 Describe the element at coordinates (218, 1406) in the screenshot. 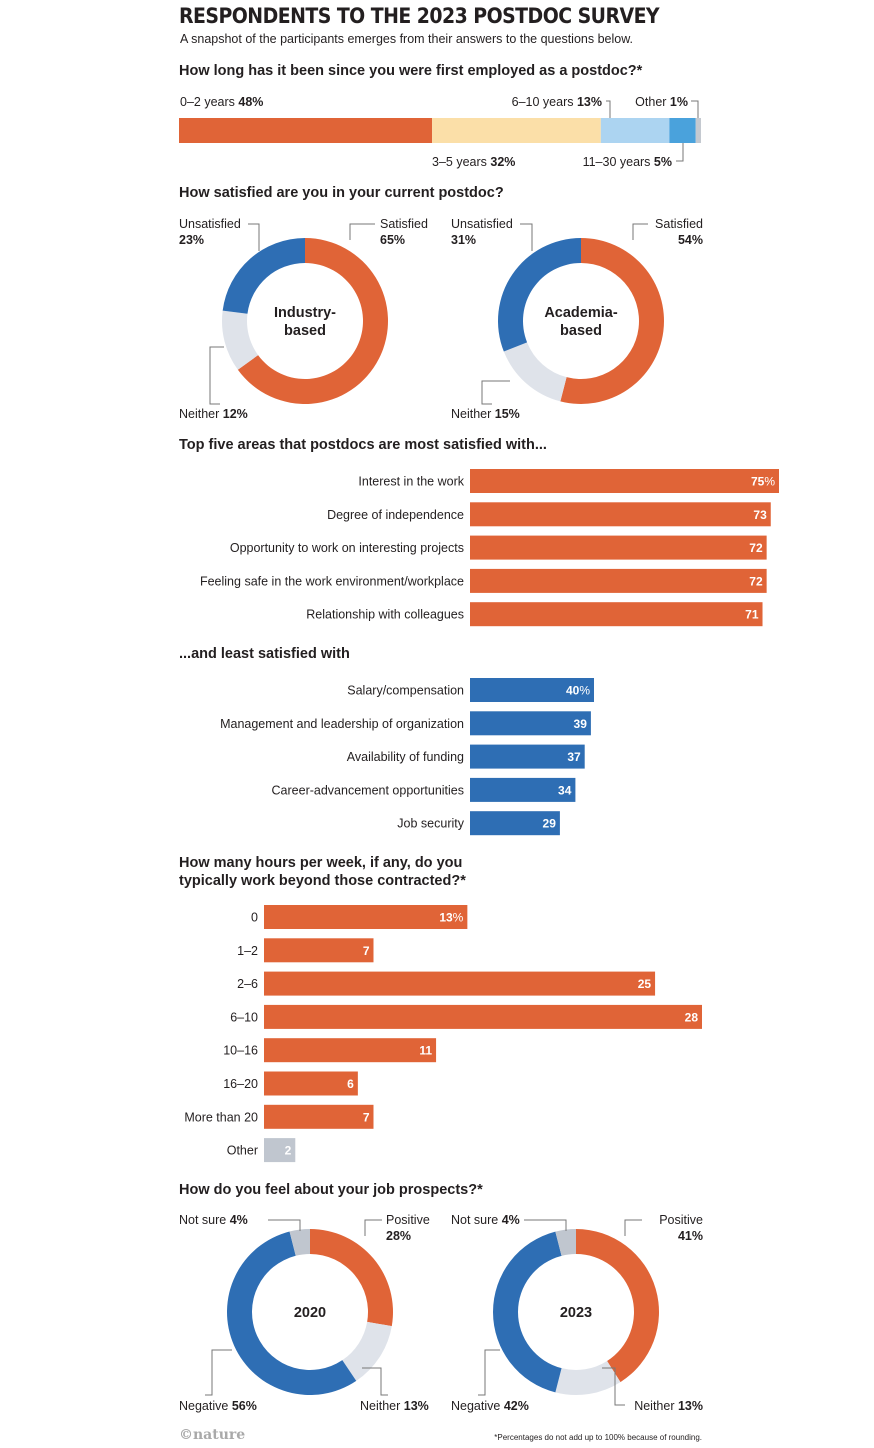

I see `prospects2020-label-negative: Negative 56%` at that location.